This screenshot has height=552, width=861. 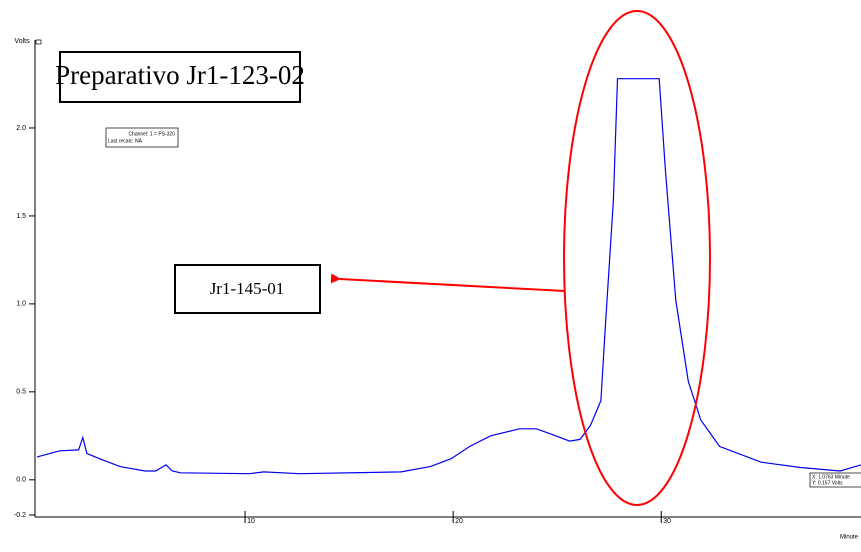 What do you see at coordinates (21, 216) in the screenshot?
I see `y-tick-label: 1.5` at bounding box center [21, 216].